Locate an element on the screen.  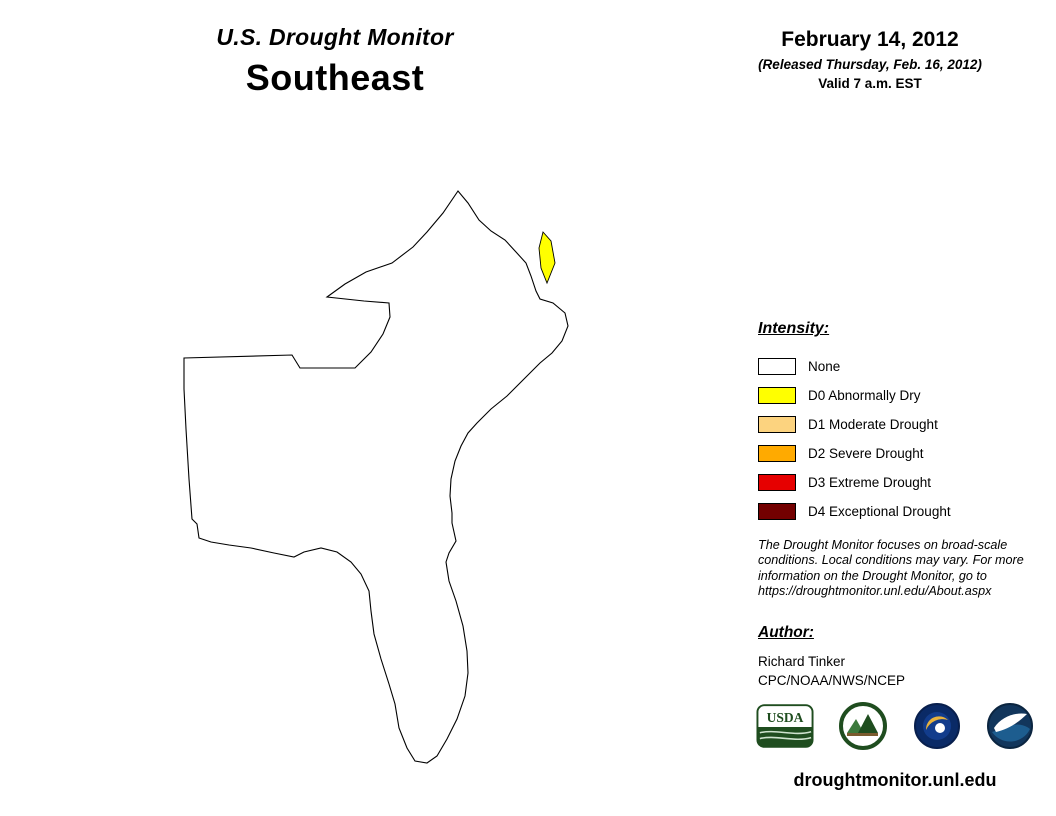
legend-item-d0: D0 Abnormally Dry is located at coordinates (898, 395).